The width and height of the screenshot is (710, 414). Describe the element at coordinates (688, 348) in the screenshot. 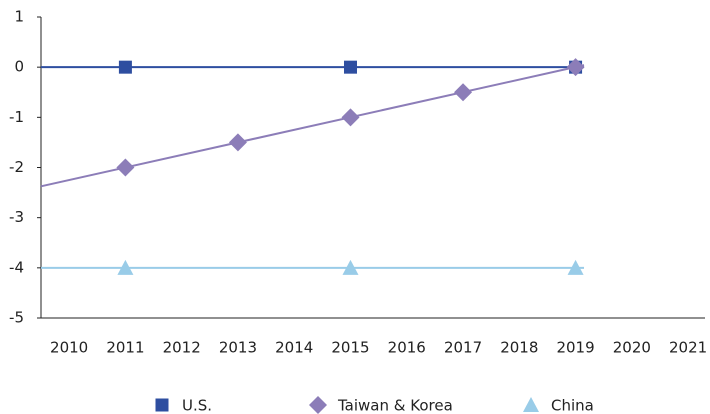

I see `x-tick-label: 2021` at that location.